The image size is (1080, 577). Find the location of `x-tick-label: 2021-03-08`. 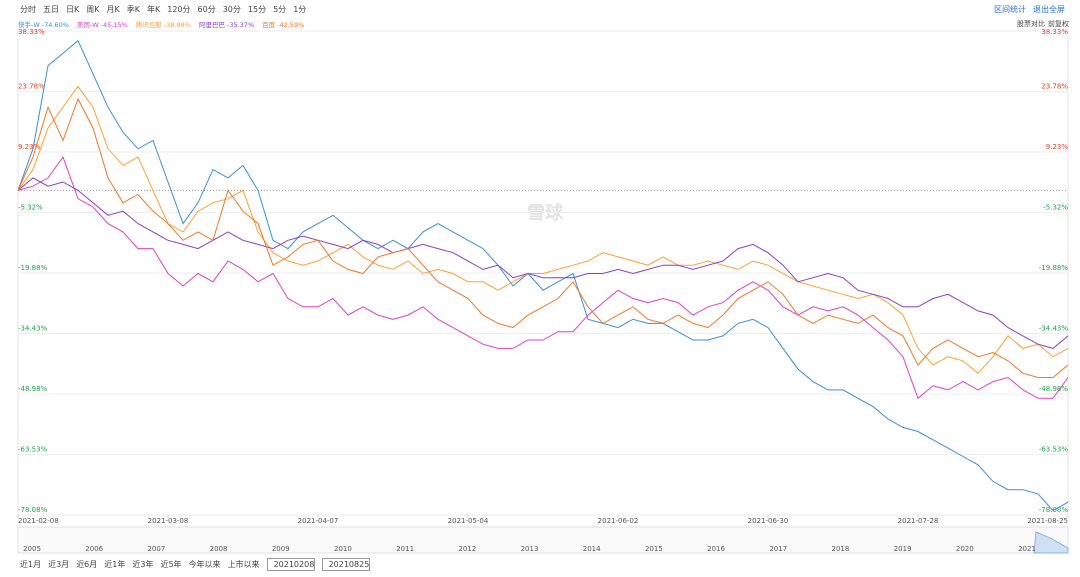

x-tick-label: 2021-03-08 is located at coordinates (168, 521).